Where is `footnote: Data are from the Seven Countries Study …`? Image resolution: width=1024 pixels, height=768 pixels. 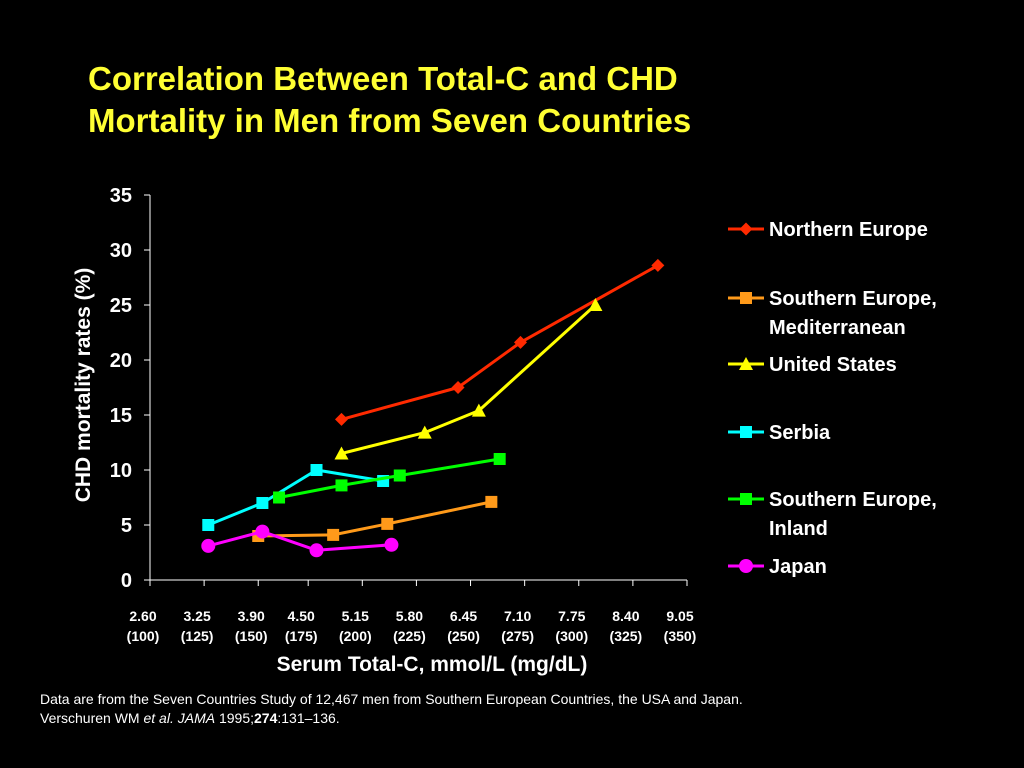
footnote: Data are from the Seven Countries Study … is located at coordinates (520, 709).